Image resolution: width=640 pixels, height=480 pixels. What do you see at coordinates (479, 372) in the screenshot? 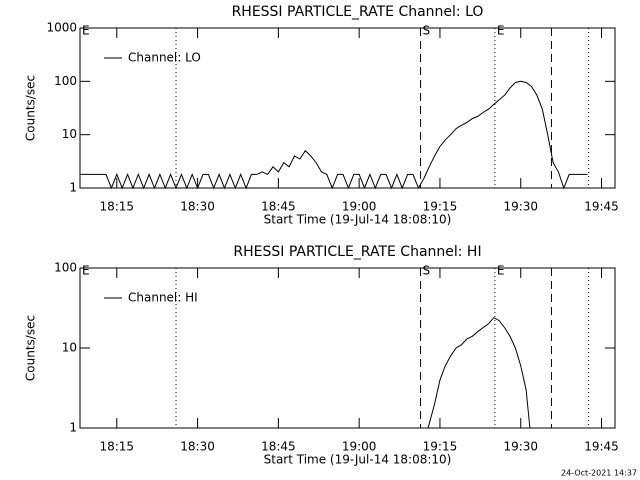
I see `data-line` at bounding box center [479, 372].